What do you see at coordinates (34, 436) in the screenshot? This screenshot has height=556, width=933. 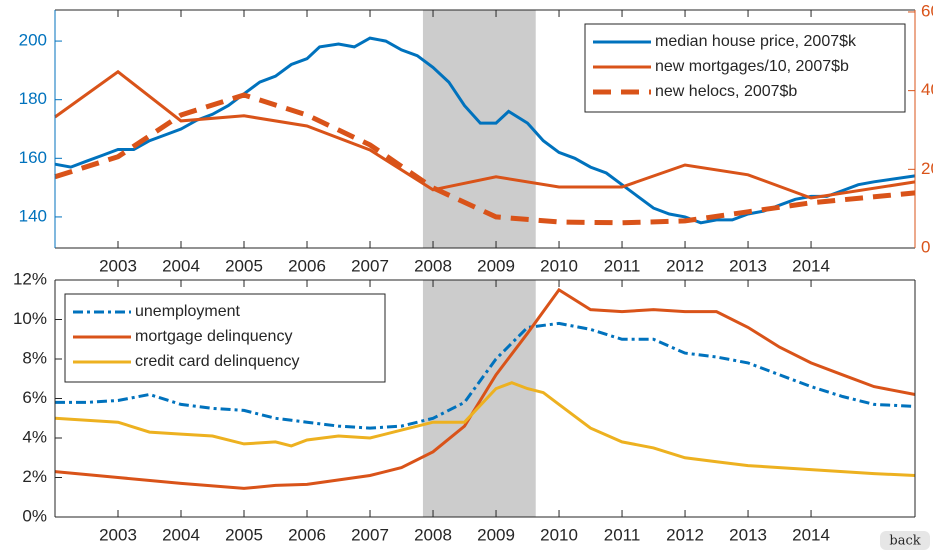 I see `y-tick-label: 4%` at bounding box center [34, 436].